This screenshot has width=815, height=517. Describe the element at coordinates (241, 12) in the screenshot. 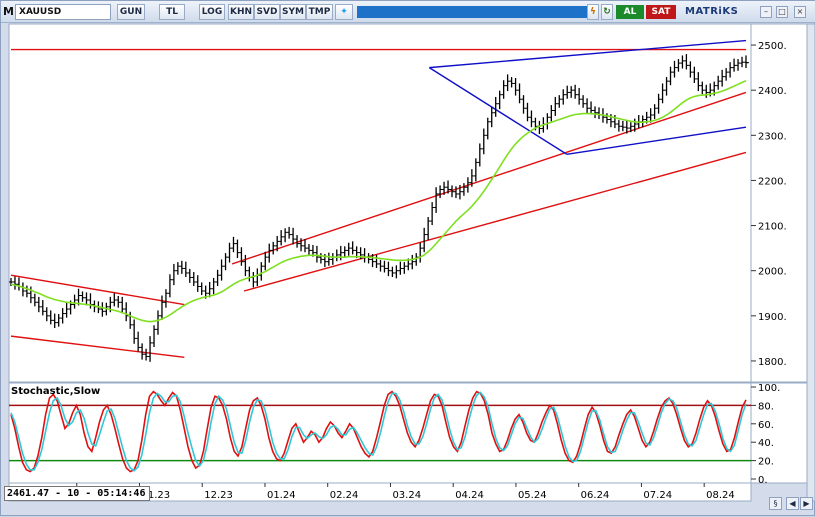

I see `khn-button: KHN` at that location.